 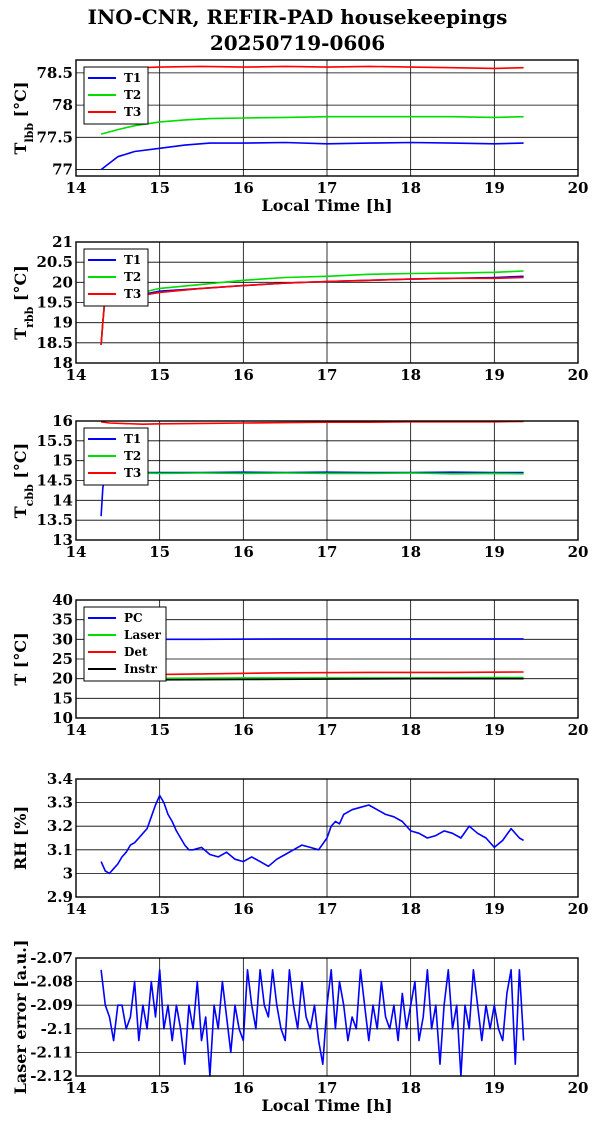 I want to click on y-tick-label: 18.5, so click(x=54, y=343).